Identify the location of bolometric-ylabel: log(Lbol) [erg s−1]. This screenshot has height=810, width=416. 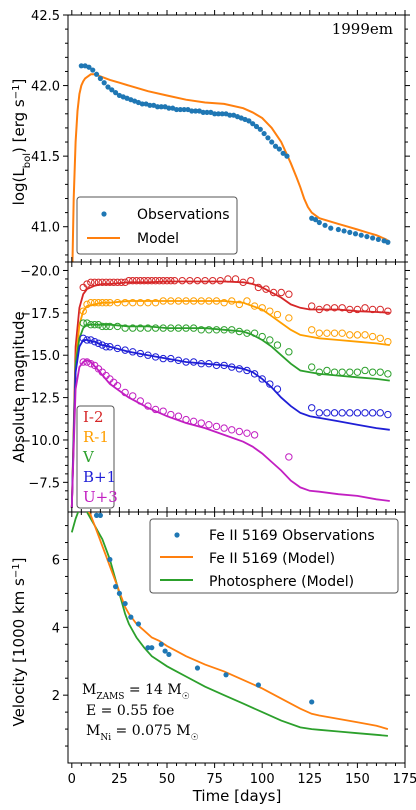
(21, 142).